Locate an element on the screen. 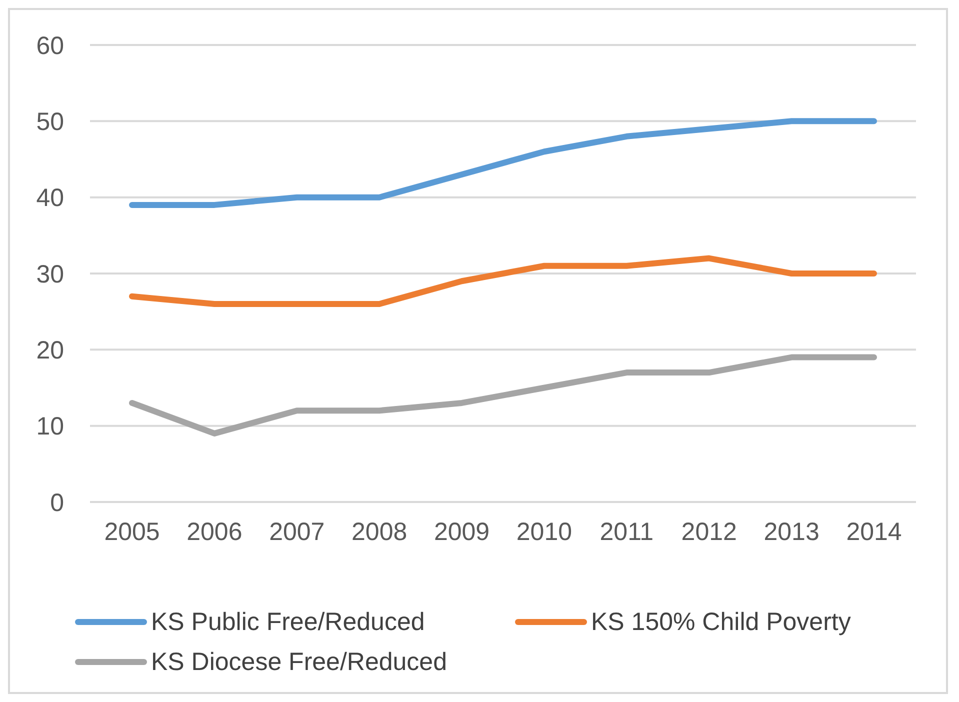  y-tick-label: 30 is located at coordinates (50, 274).